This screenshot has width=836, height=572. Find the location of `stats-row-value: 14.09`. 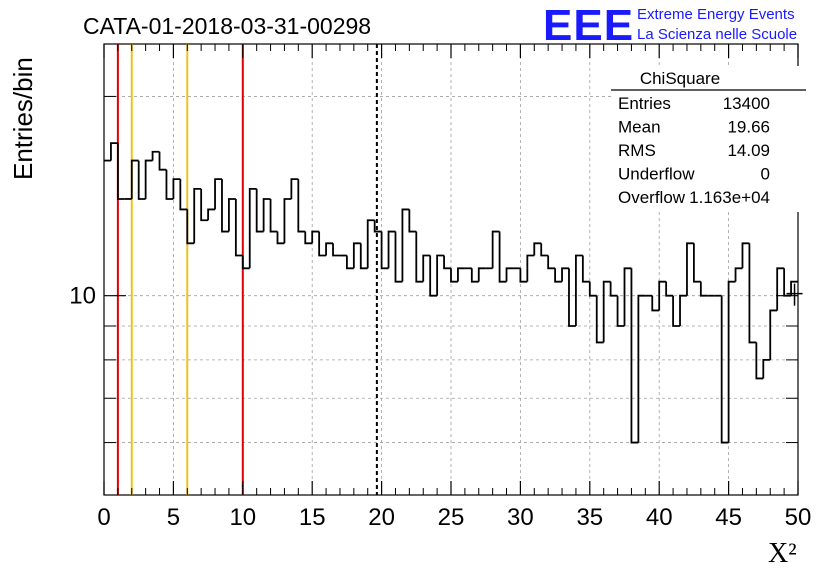

stats-row-value: 14.09 is located at coordinates (748, 150).